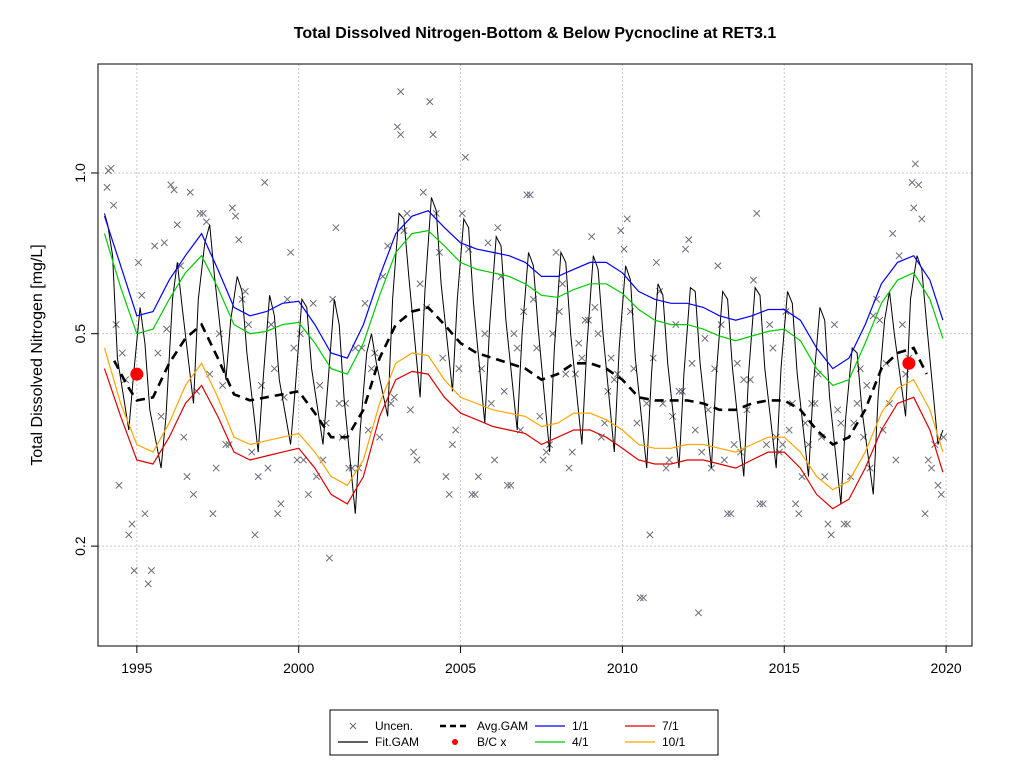 This screenshot has width=1024, height=768. What do you see at coordinates (562, 726) in the screenshot?
I see `legend-item-1-1: 1/1` at bounding box center [562, 726].